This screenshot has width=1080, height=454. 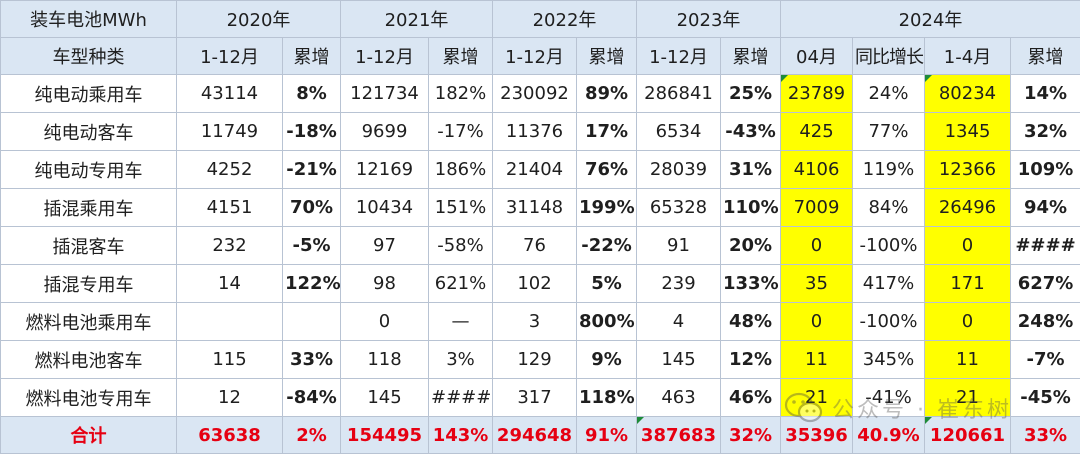 What do you see at coordinates (607, 284) in the screenshot?
I see `growth-cell: 5%` at bounding box center [607, 284].